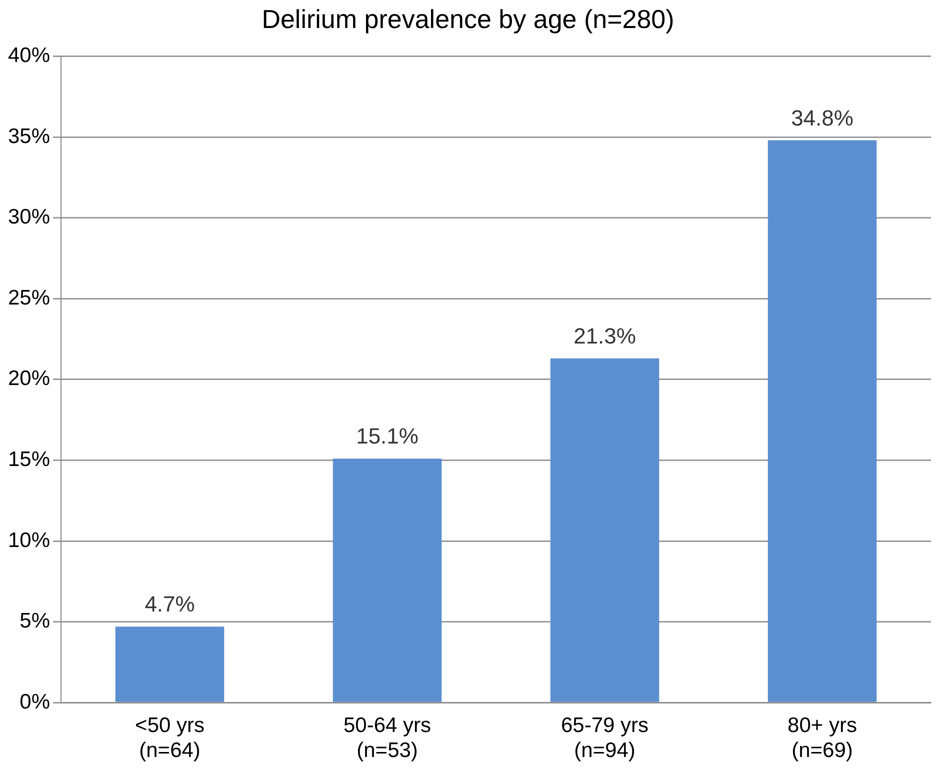  Describe the element at coordinates (35, 702) in the screenshot. I see `y-tick-label: 0%` at that location.